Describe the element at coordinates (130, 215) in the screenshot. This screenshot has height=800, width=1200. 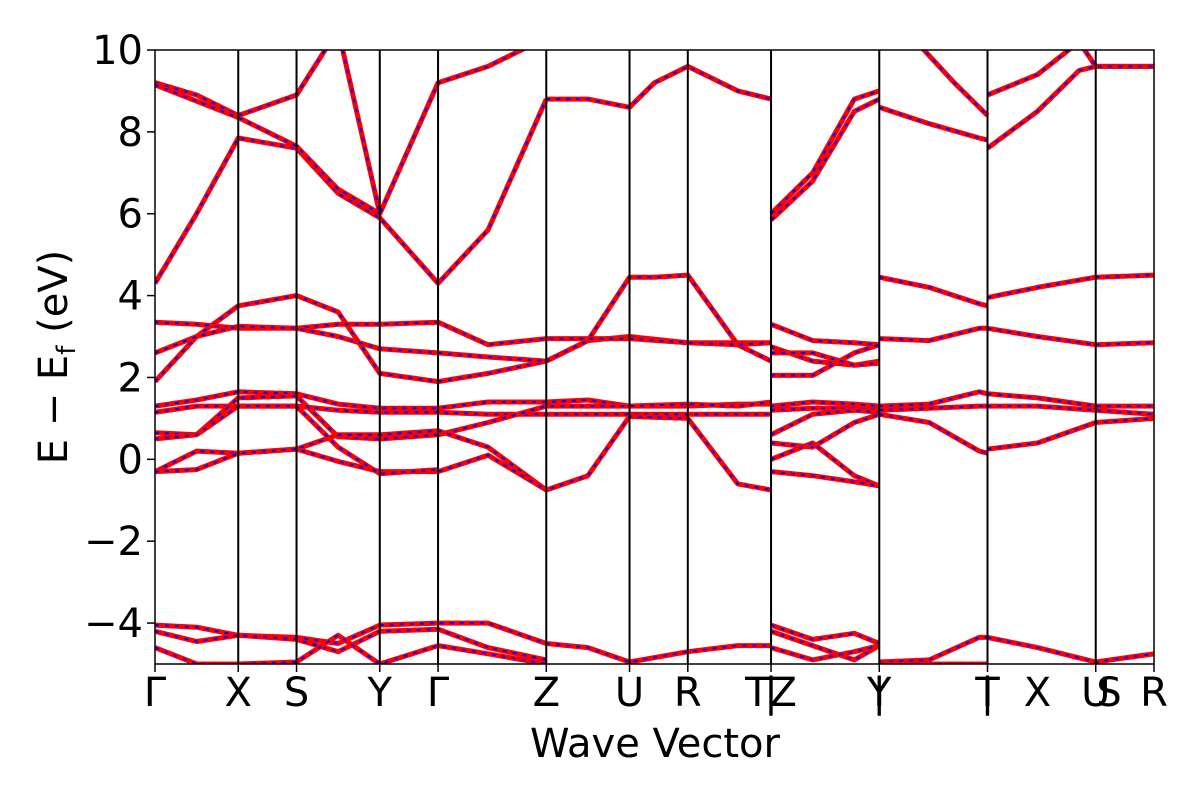
I see `y-tick-label: 6` at that location.